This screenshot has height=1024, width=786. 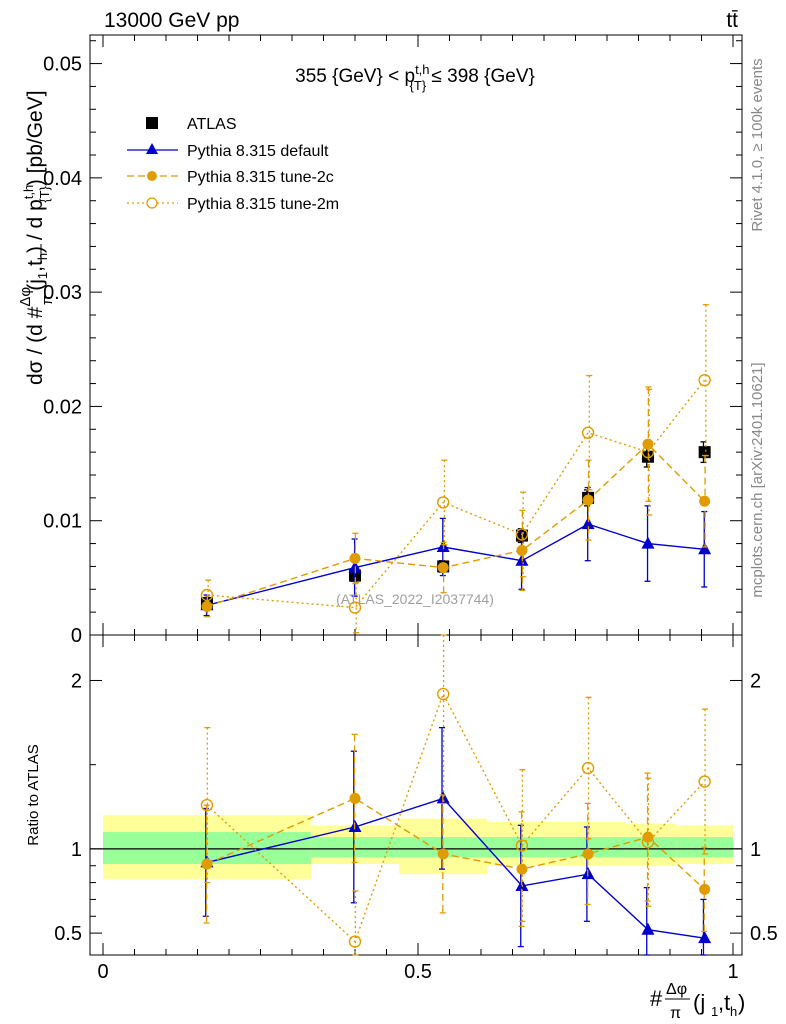 I want to click on main-line-pythia-8-315-tune-2c, so click(x=456, y=525).